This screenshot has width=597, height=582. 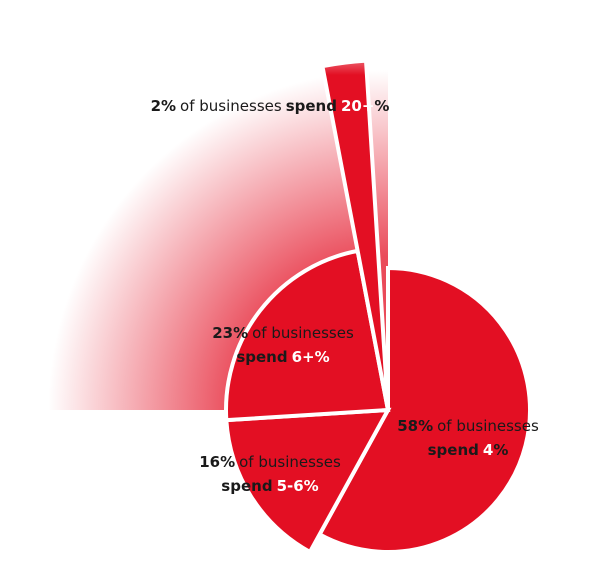 I want to click on label-percent: 16%, so click(x=217, y=462).